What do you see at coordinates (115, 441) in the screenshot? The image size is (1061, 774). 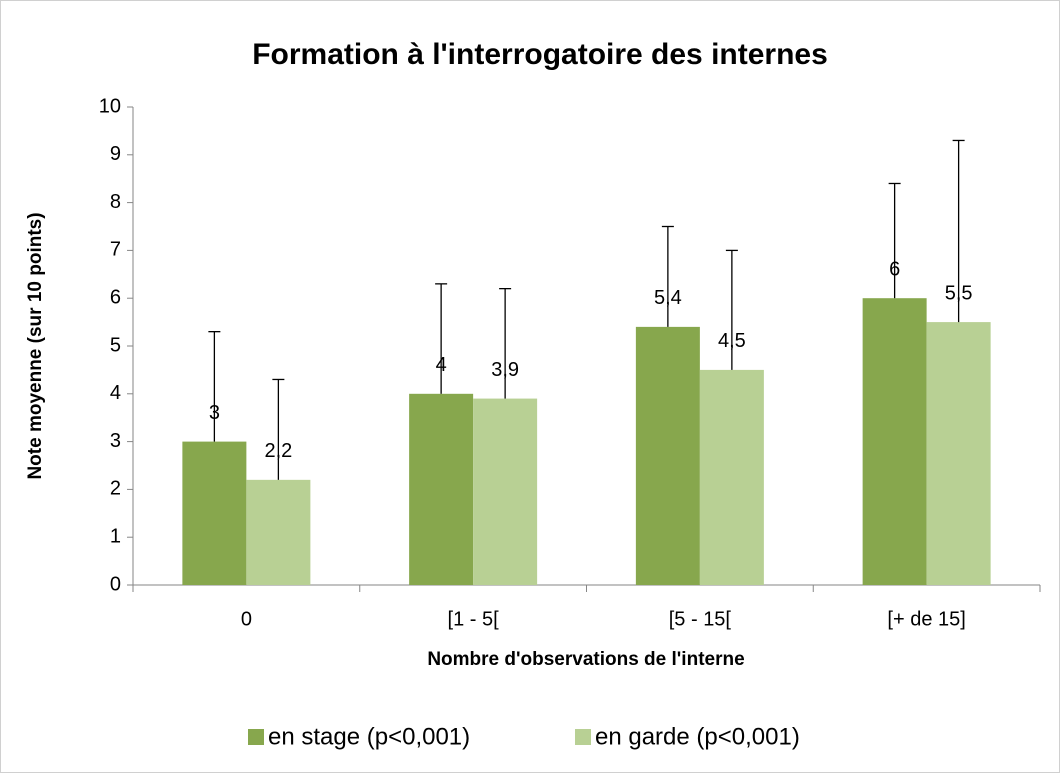 I see `y-tick-label: 3` at bounding box center [115, 441].